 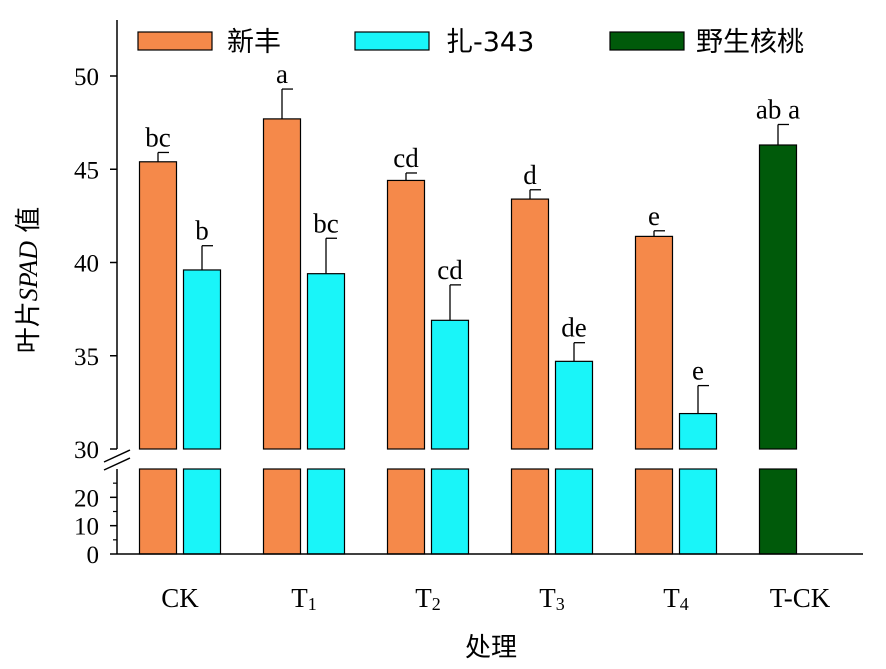 What do you see at coordinates (86, 357) in the screenshot?
I see `y-tick-label: 35` at bounding box center [86, 357].